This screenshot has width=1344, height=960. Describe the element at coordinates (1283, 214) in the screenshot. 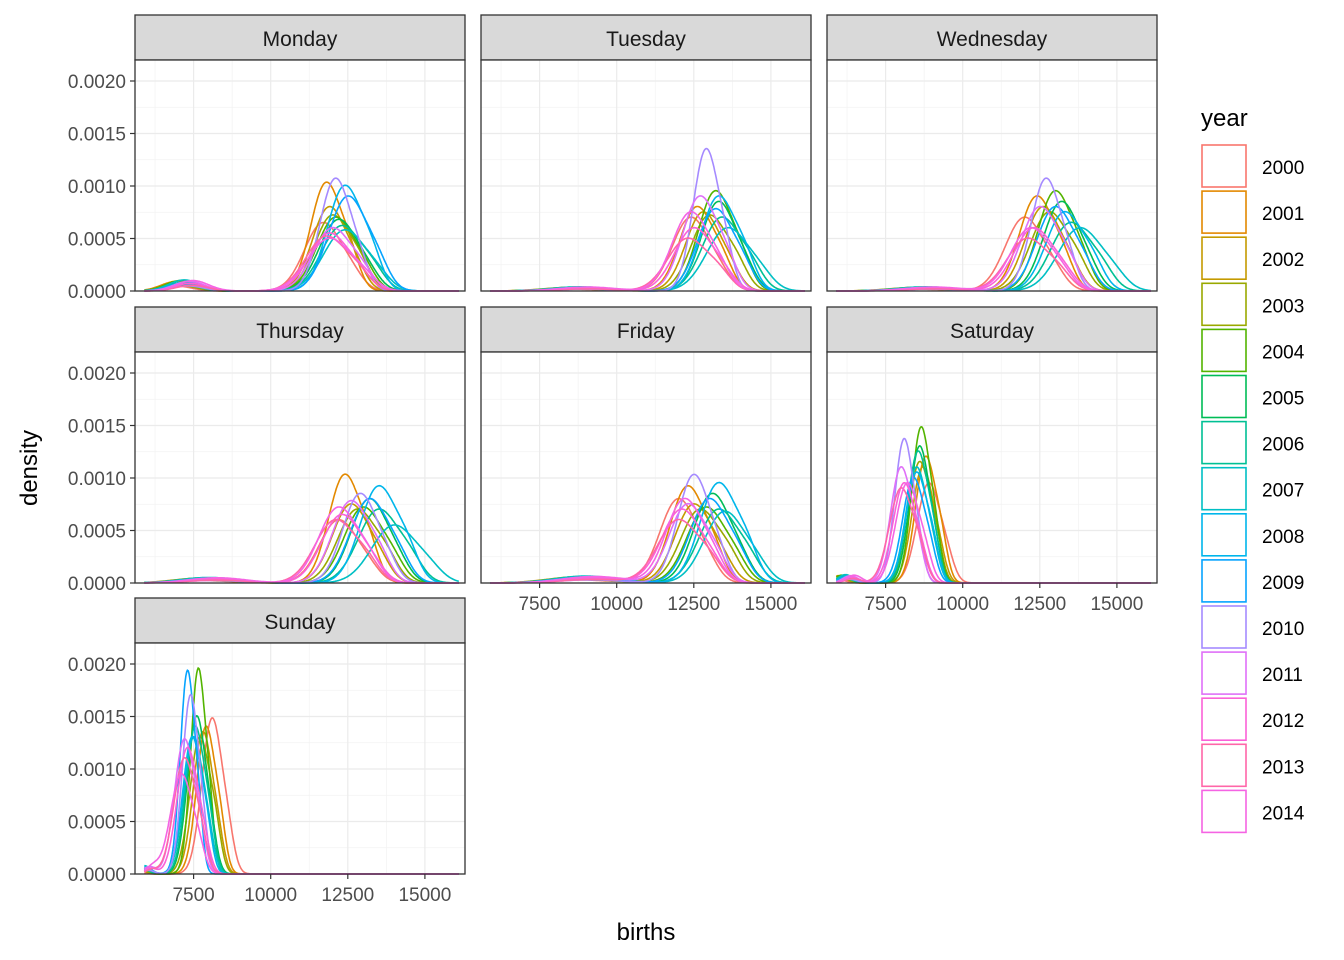

I see `legend-label: 2001` at that location.